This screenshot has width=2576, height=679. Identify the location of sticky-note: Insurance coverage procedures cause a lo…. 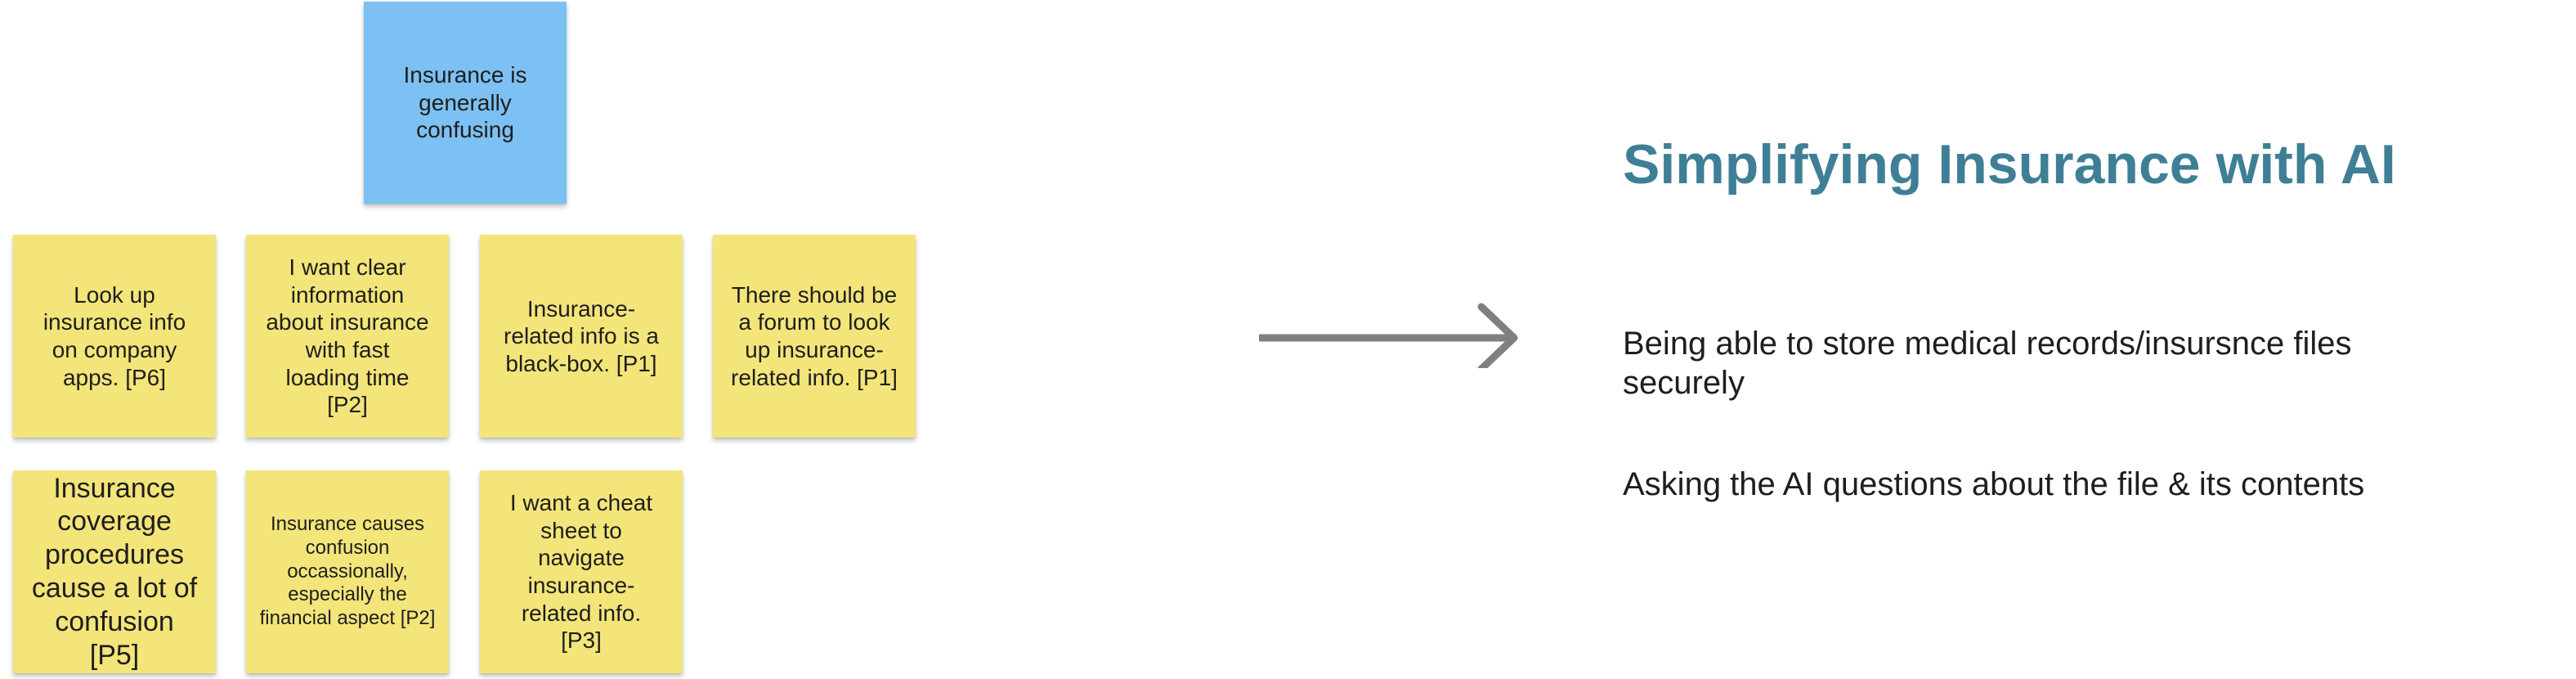
(114, 572).